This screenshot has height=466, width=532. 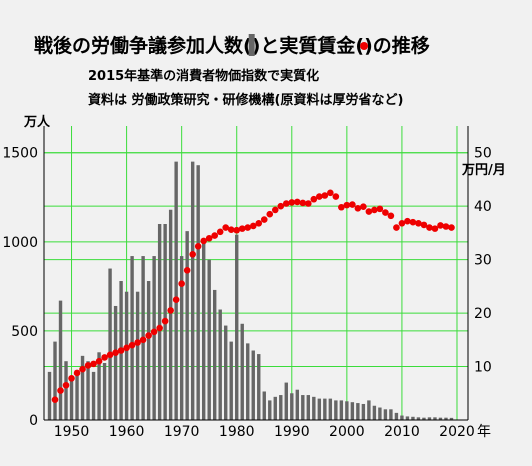 What do you see at coordinates (402, 223) in the screenshot?
I see `dot-2010` at bounding box center [402, 223].